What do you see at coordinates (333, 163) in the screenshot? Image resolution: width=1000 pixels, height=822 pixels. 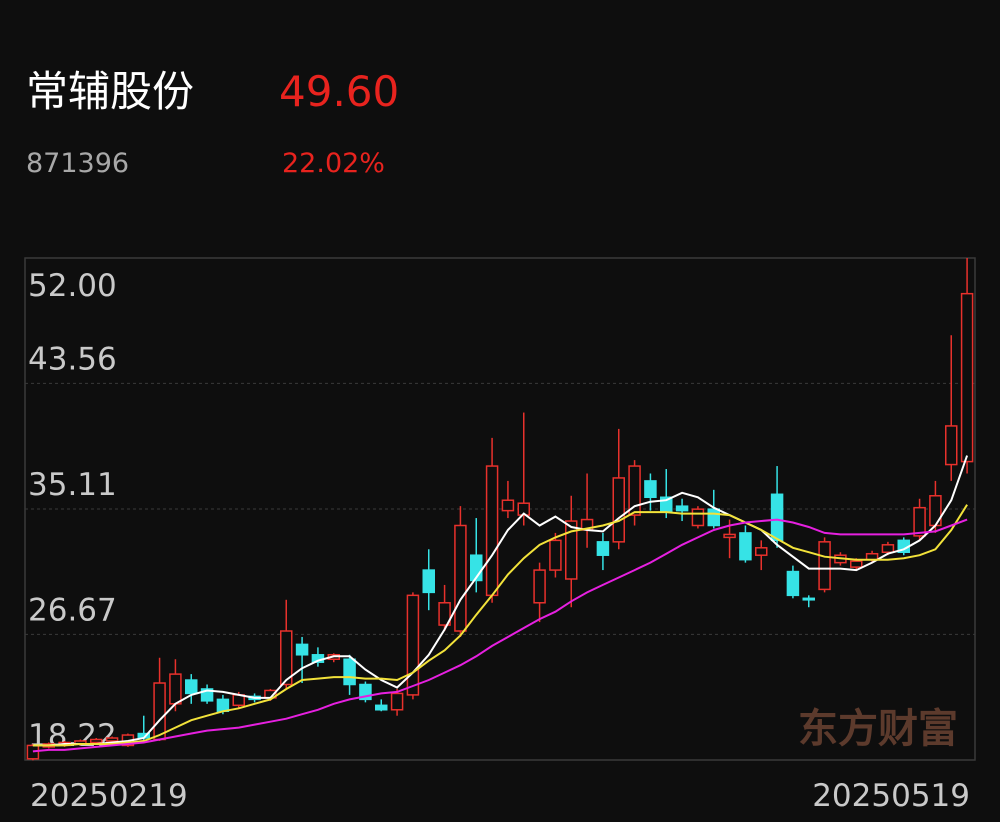 I see `stock-change: 22.02%` at bounding box center [333, 163].